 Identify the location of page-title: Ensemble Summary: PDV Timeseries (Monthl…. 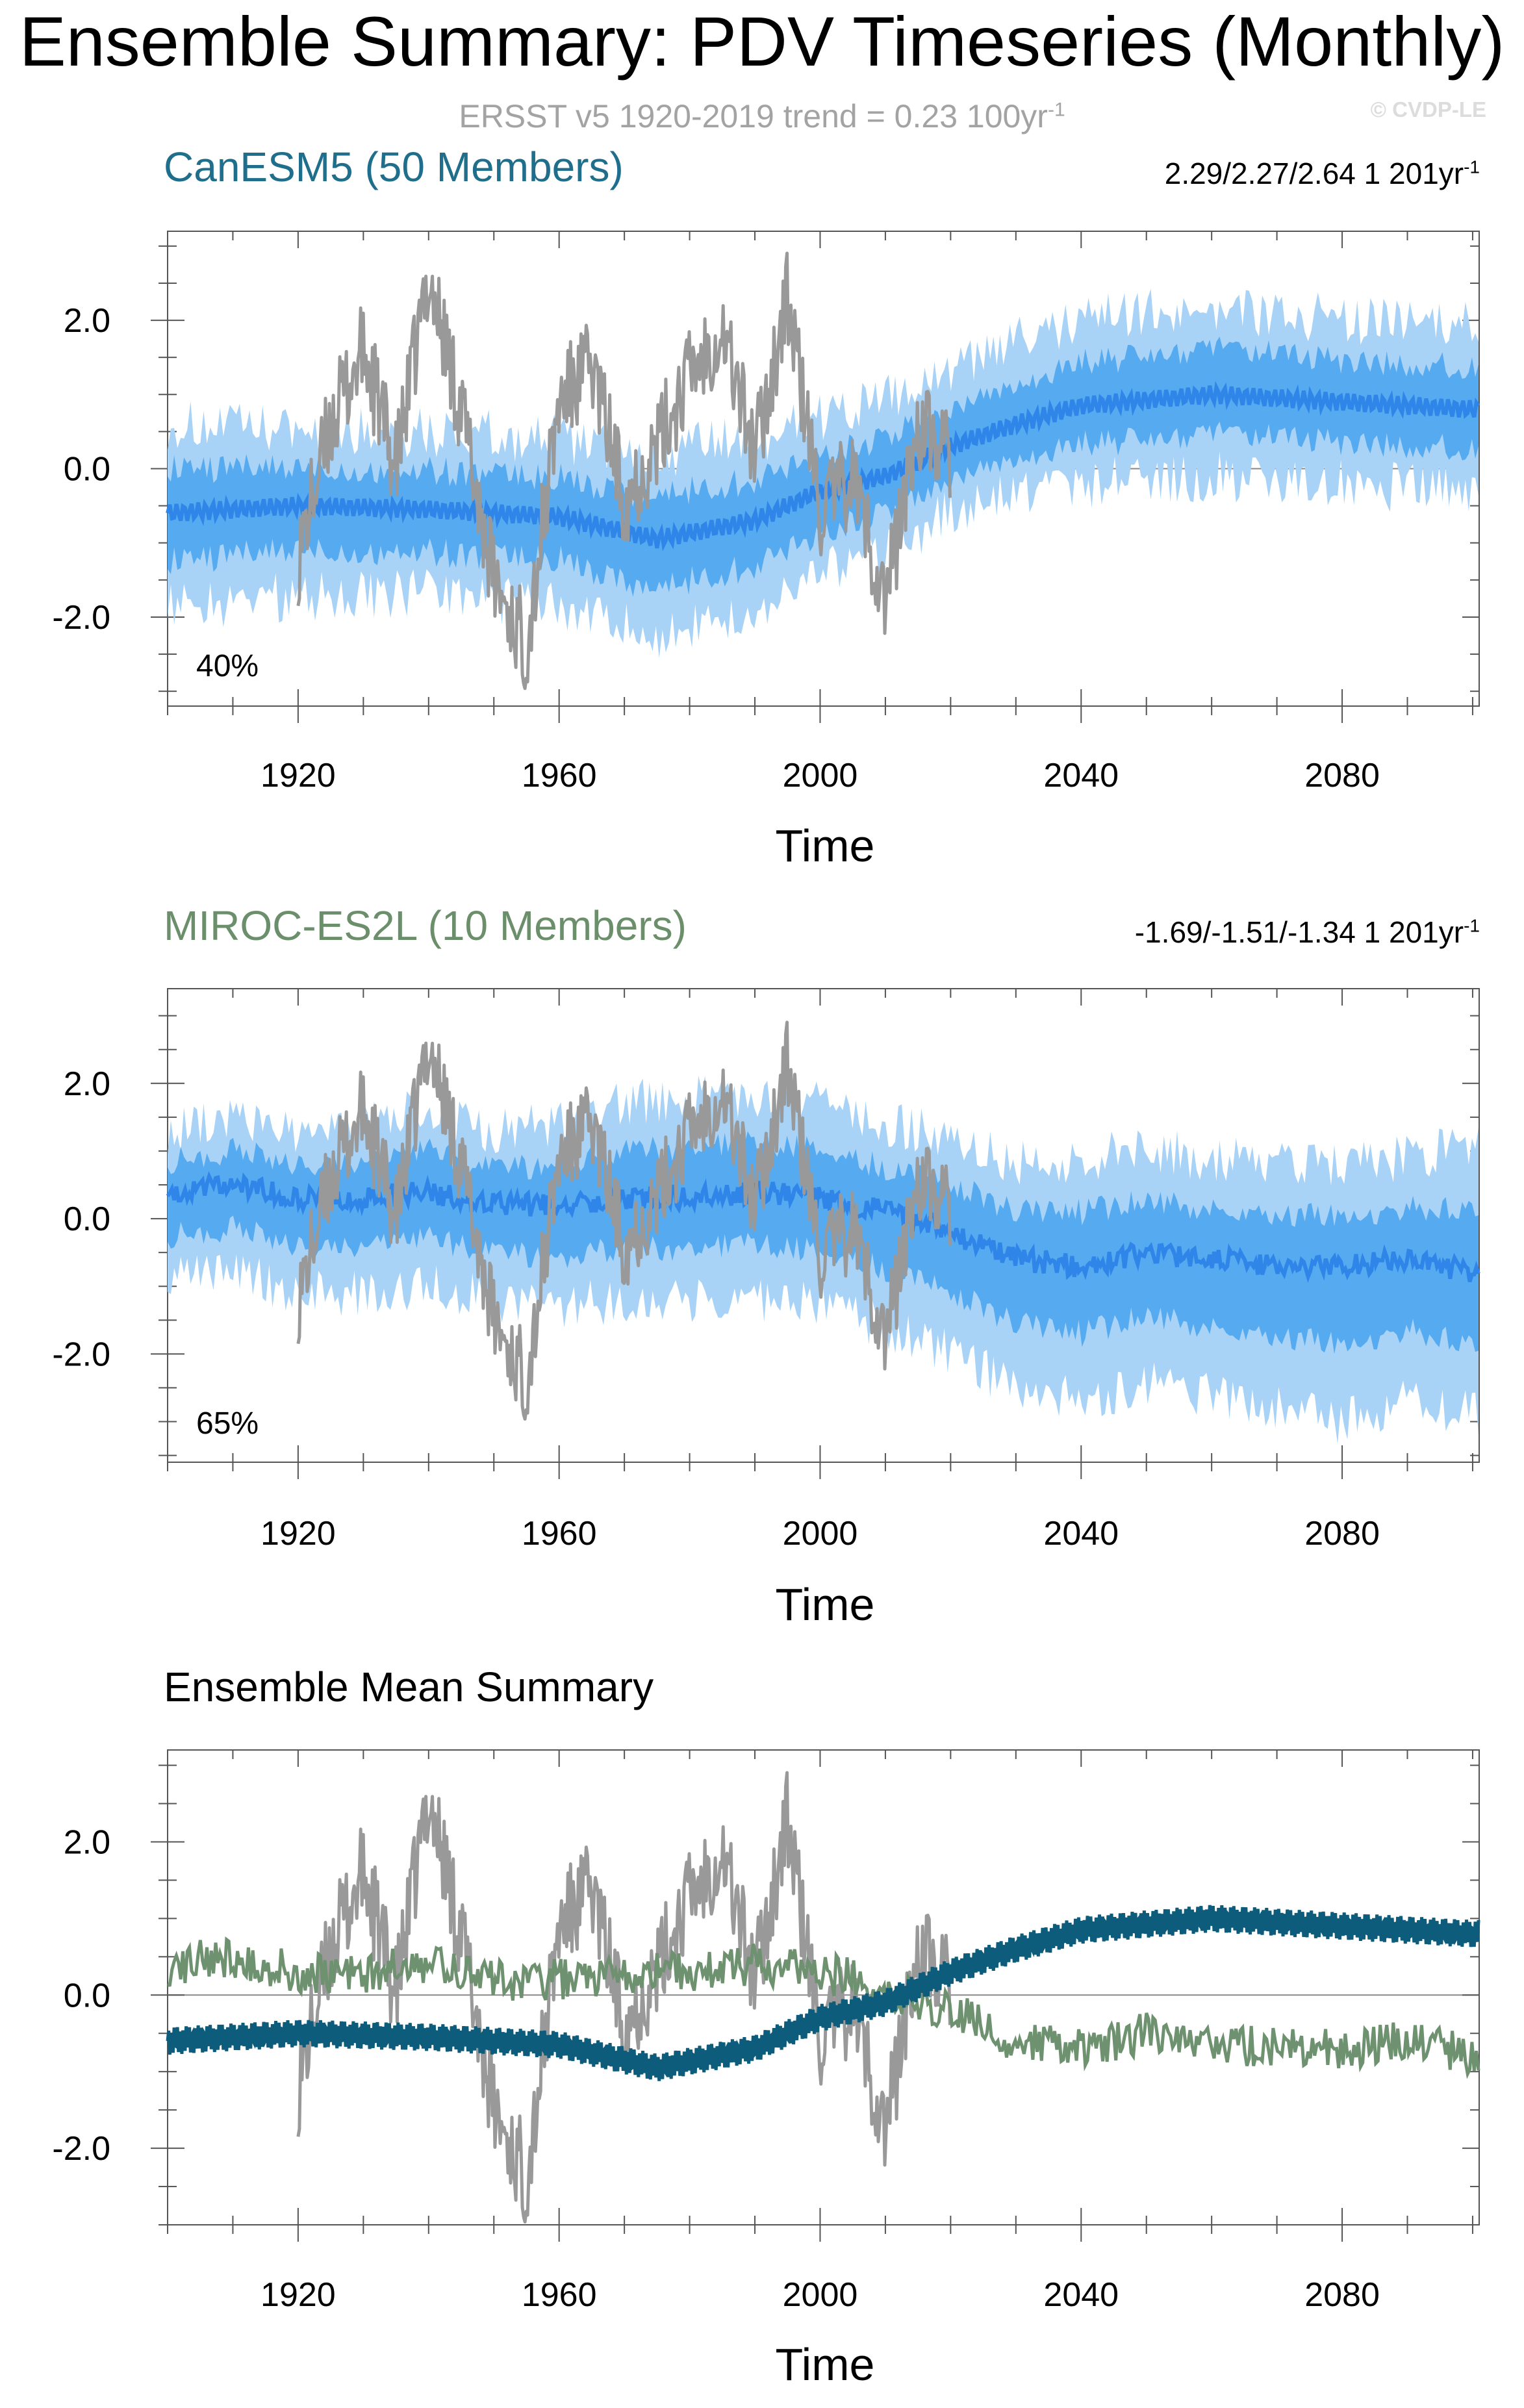
(762, 41).